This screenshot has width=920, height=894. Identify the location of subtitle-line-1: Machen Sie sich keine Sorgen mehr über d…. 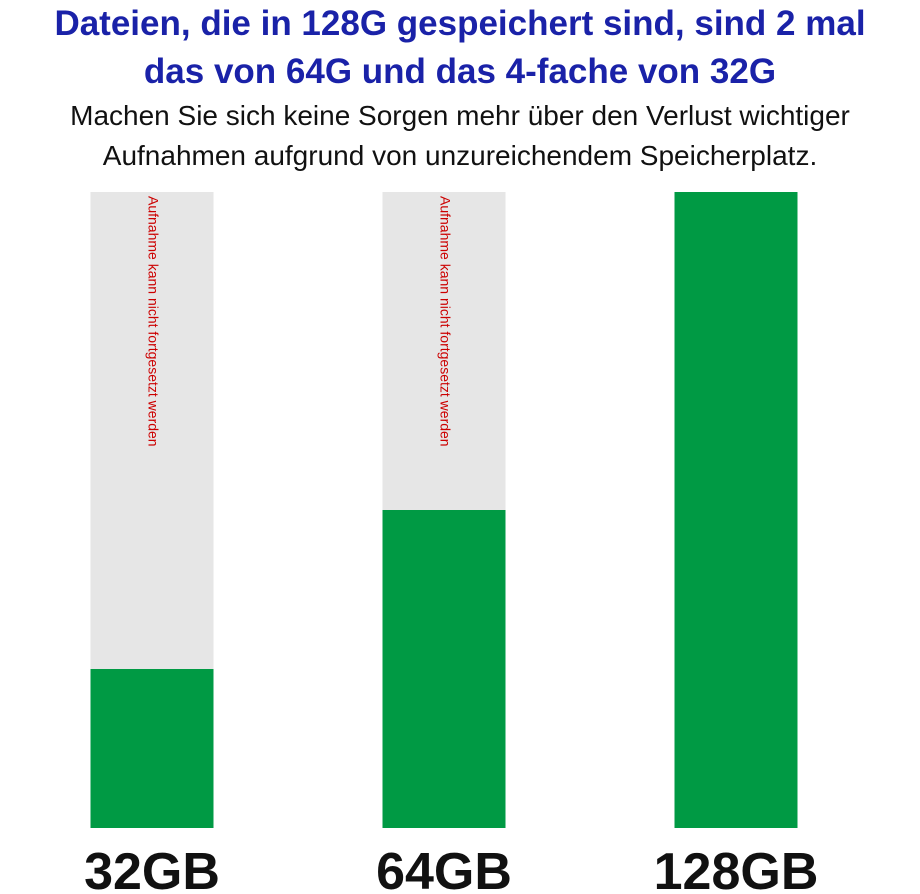
(460, 115).